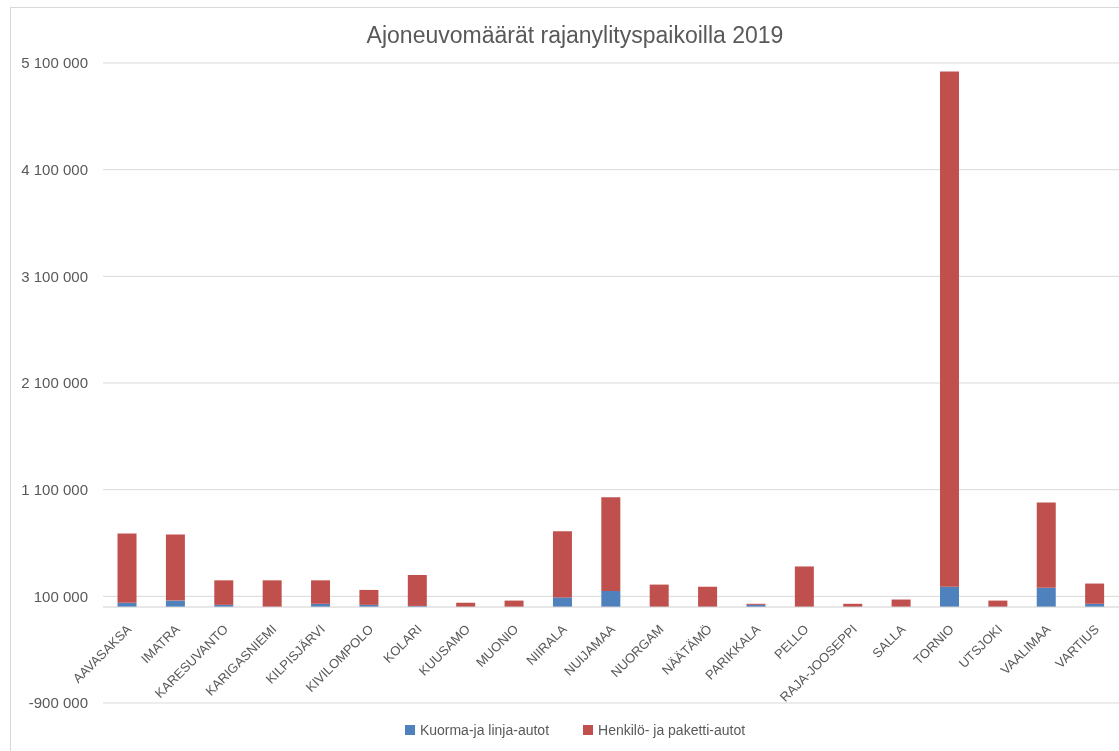 The image size is (1119, 751). I want to click on legend-label: Kuorma-ja linja-autot, so click(484, 730).